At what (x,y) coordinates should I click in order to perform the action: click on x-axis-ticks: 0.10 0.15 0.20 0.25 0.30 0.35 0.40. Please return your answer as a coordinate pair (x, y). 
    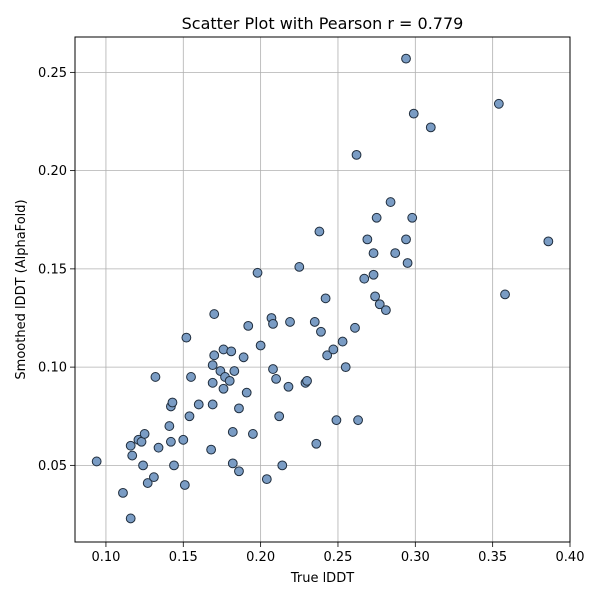
    Looking at the image, I should click on (337, 553).